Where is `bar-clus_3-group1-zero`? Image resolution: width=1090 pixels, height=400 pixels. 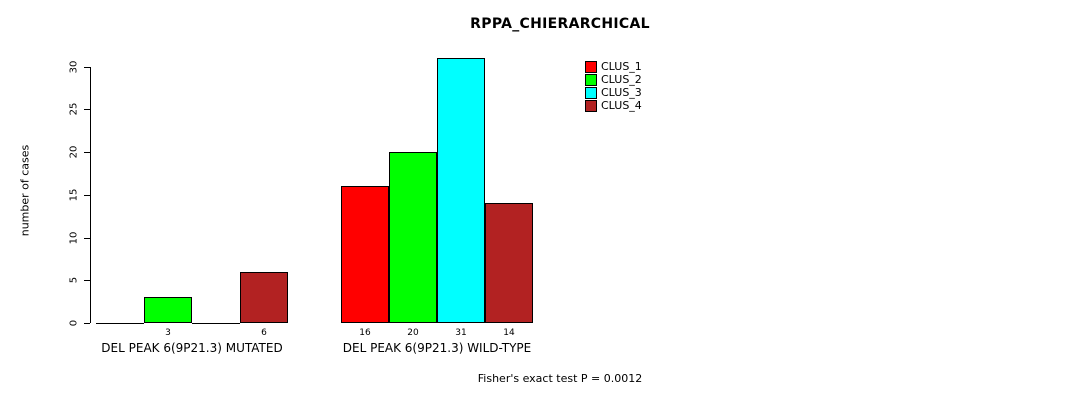 bar-clus_3-group1-zero is located at coordinates (216, 323).